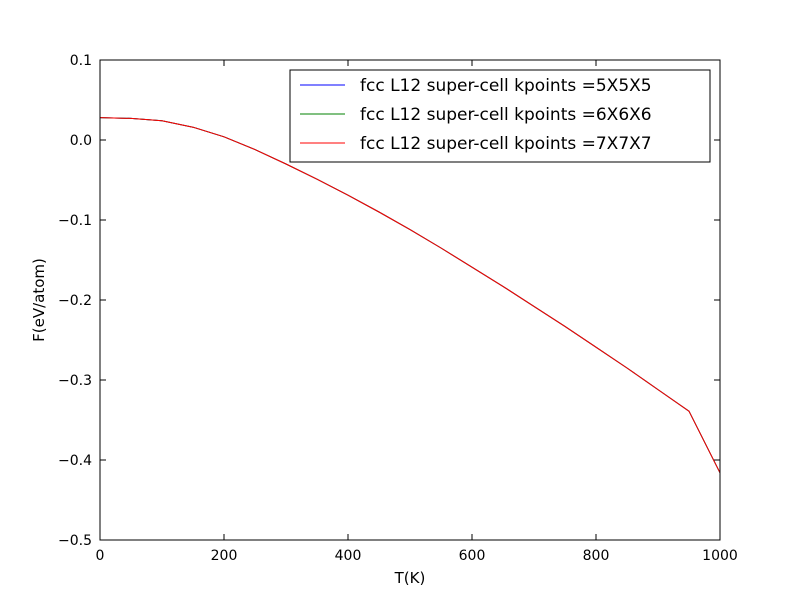 The width and height of the screenshot is (800, 600). Describe the element at coordinates (596, 556) in the screenshot. I see `x-tick-label: 800` at that location.